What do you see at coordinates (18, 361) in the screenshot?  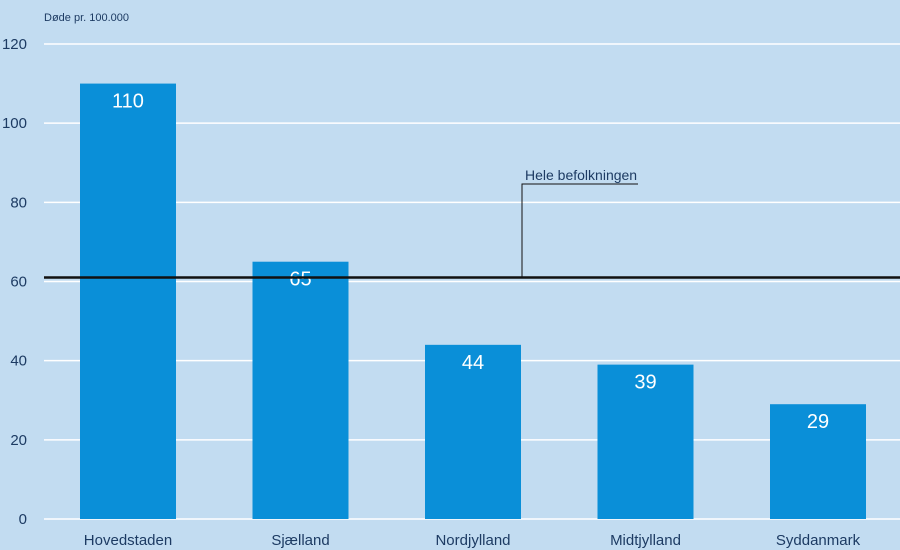 I see `y-tick-label: 40` at bounding box center [18, 361].